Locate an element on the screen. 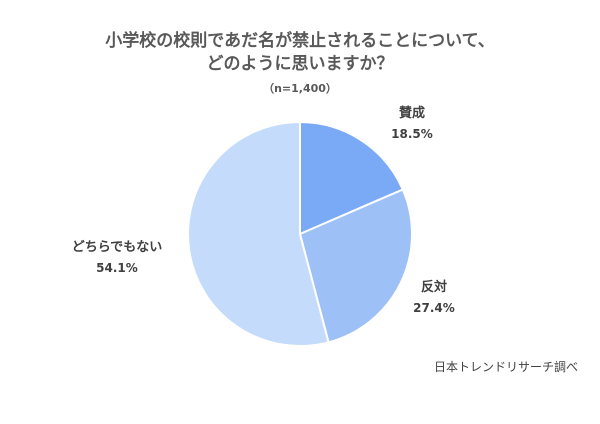 The image size is (600, 424). slice-category-label: どちらでもない is located at coordinates (117, 247).